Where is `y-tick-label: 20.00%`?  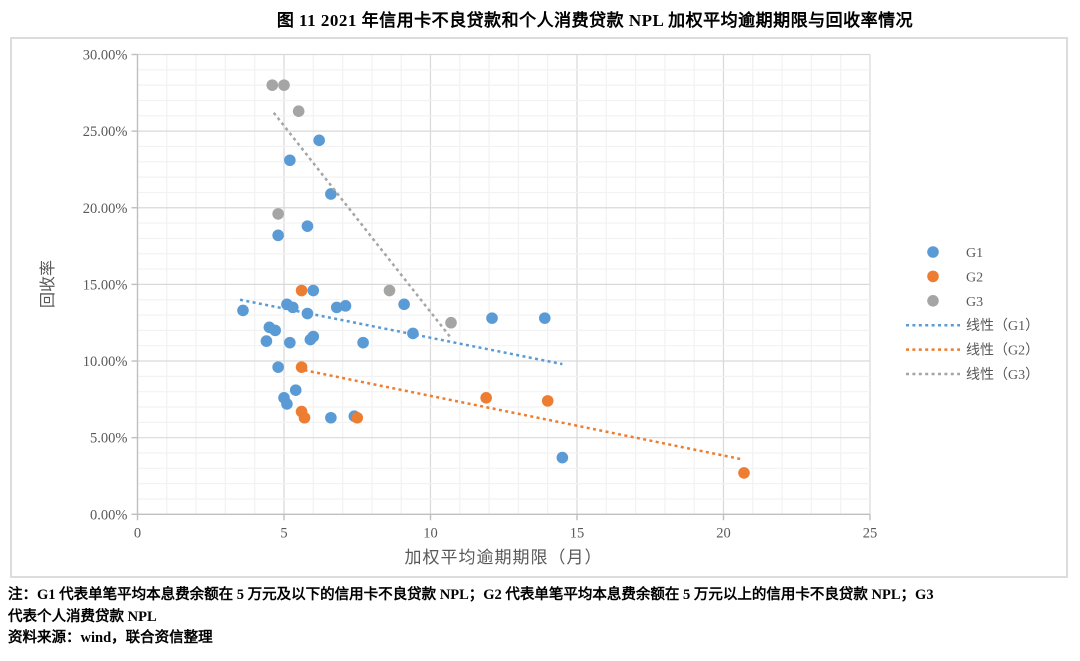 y-tick-label: 20.00% is located at coordinates (105, 209).